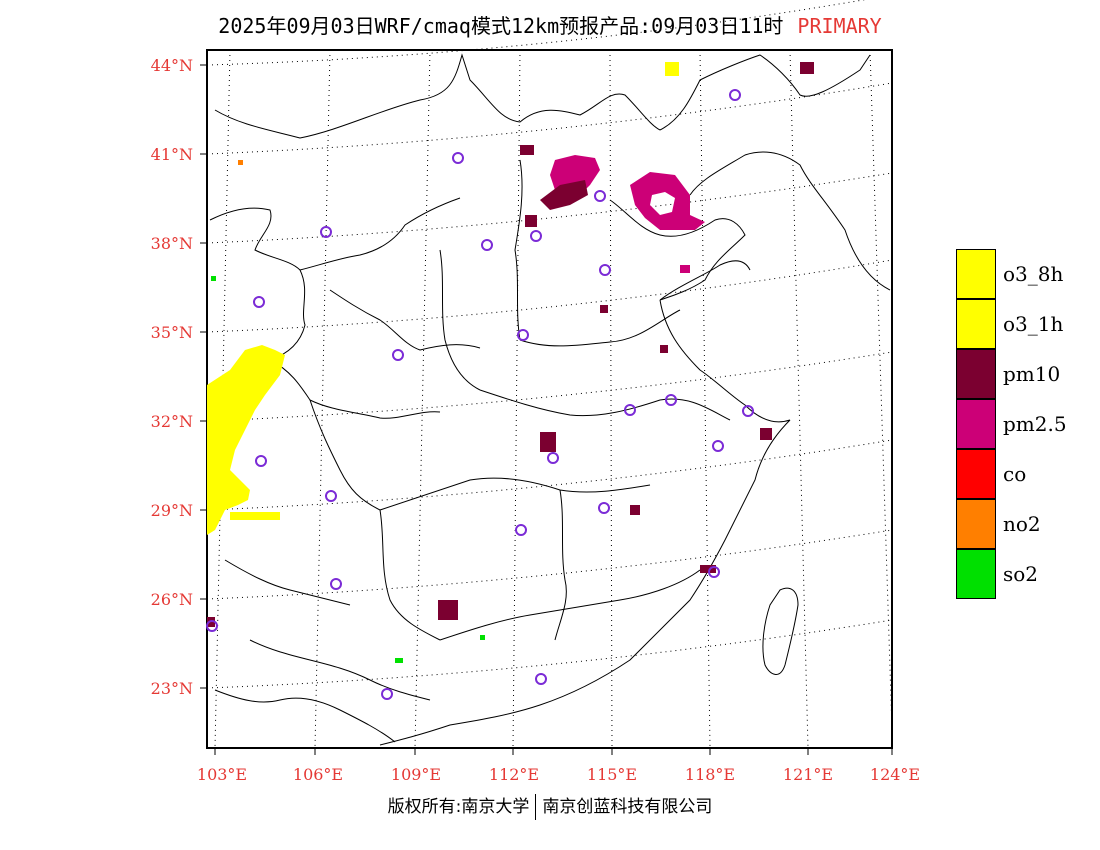 This screenshot has height=850, width=1100. Describe the element at coordinates (627, 807) in the screenshot. I see `copyright-company: 南京创蓝科技有限公司` at that location.